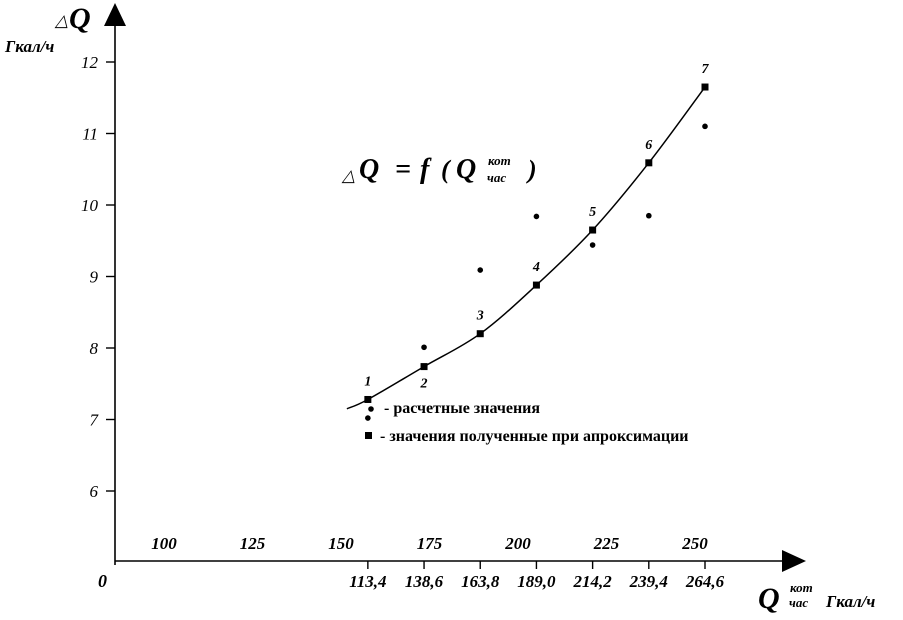  What do you see at coordinates (348, 175) in the screenshot?
I see `formula-delta: △` at bounding box center [348, 175].